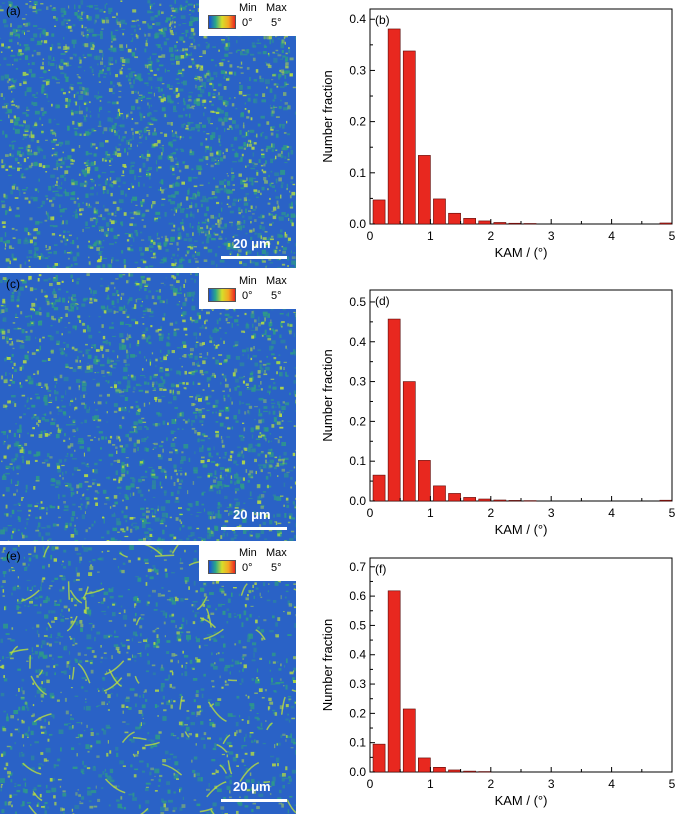 The width and height of the screenshot is (700, 819). What do you see at coordinates (13, 11) in the screenshot?
I see `panel-label: (a)` at bounding box center [13, 11].